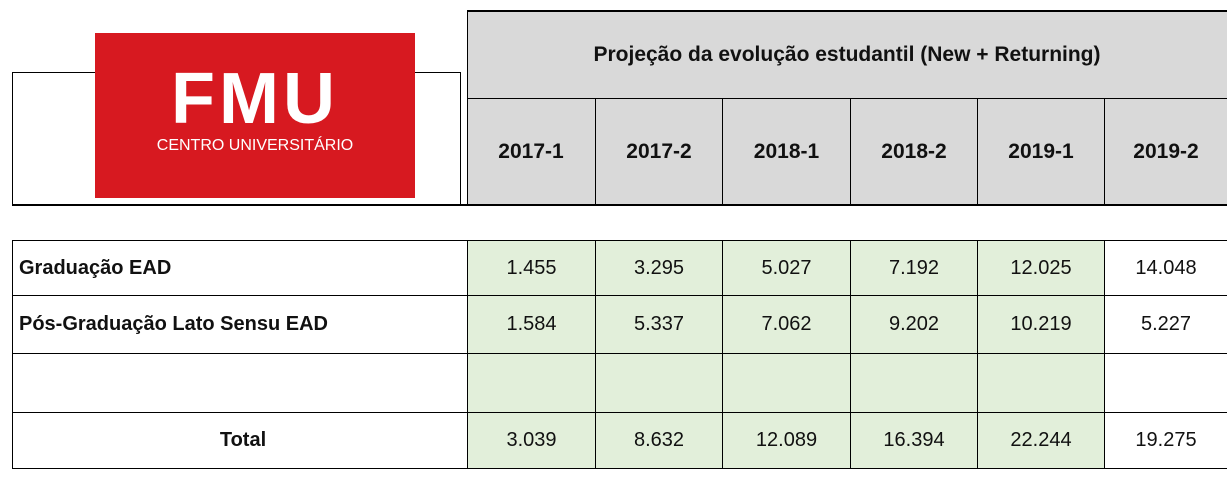  I want to click on row-label, so click(240, 383).